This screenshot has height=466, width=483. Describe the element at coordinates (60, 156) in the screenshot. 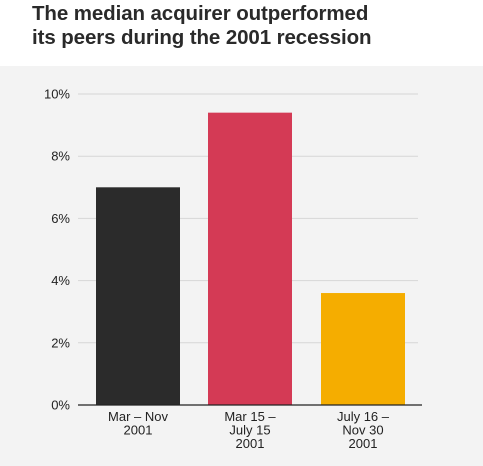

I see `y-tick-label: 8%` at that location.